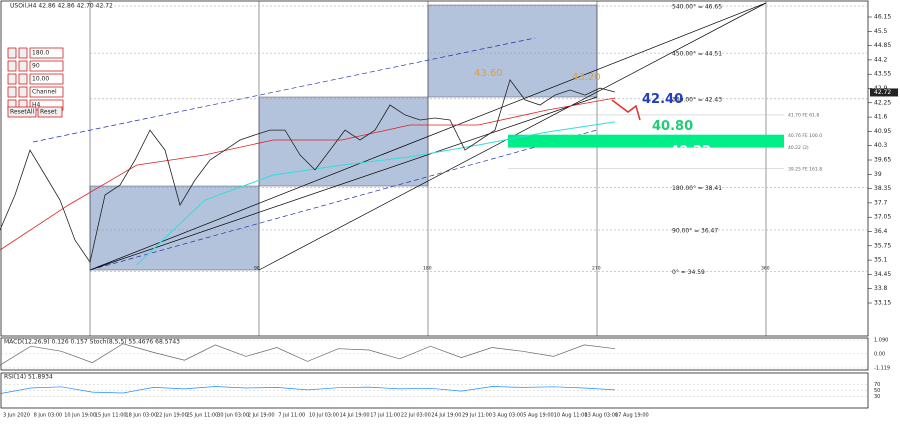 This screenshot has height=426, width=900. What do you see at coordinates (882, 45) in the screenshot?
I see `y-tick-label: 44.85` at bounding box center [882, 45].